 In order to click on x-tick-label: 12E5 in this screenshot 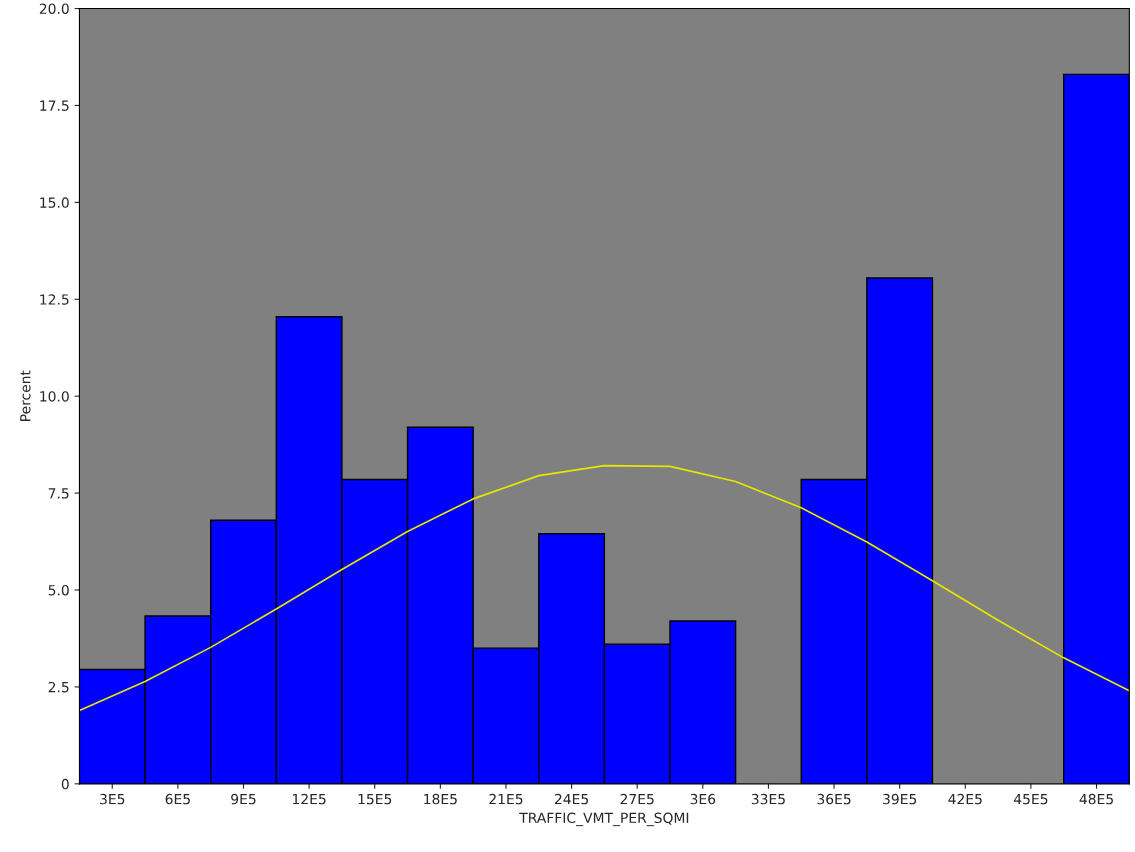, I will do `click(309, 799)`.